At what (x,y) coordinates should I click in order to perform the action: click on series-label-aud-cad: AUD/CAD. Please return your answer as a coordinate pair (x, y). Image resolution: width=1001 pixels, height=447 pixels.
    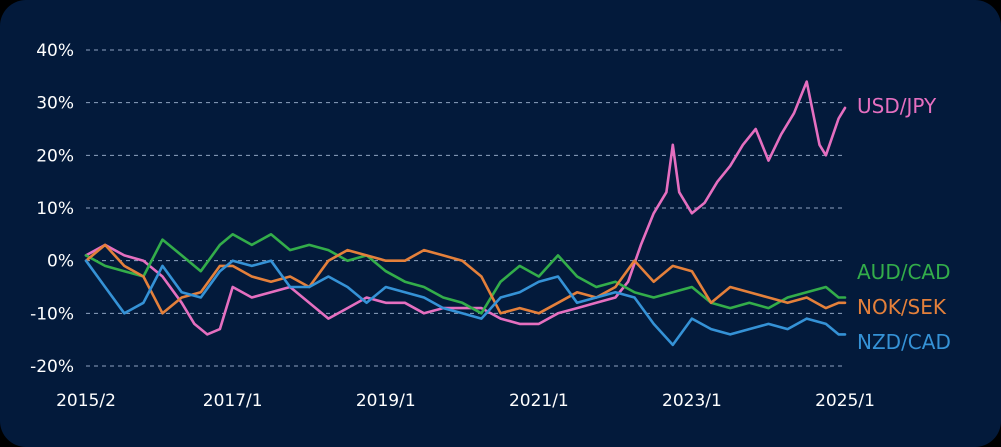
    Looking at the image, I should click on (904, 272).